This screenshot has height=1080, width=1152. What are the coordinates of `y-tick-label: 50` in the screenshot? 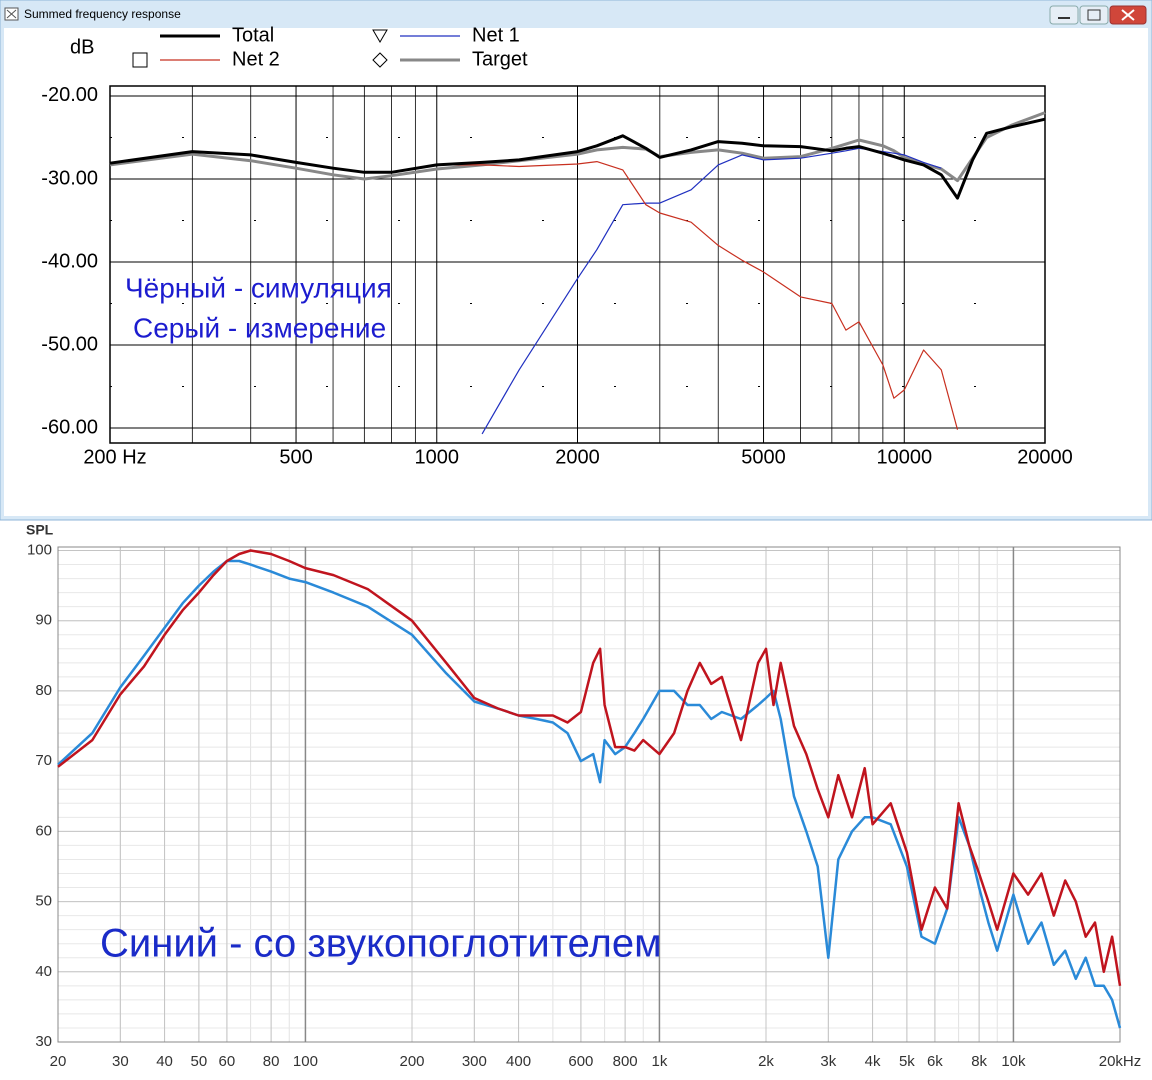 It's located at (43, 901).